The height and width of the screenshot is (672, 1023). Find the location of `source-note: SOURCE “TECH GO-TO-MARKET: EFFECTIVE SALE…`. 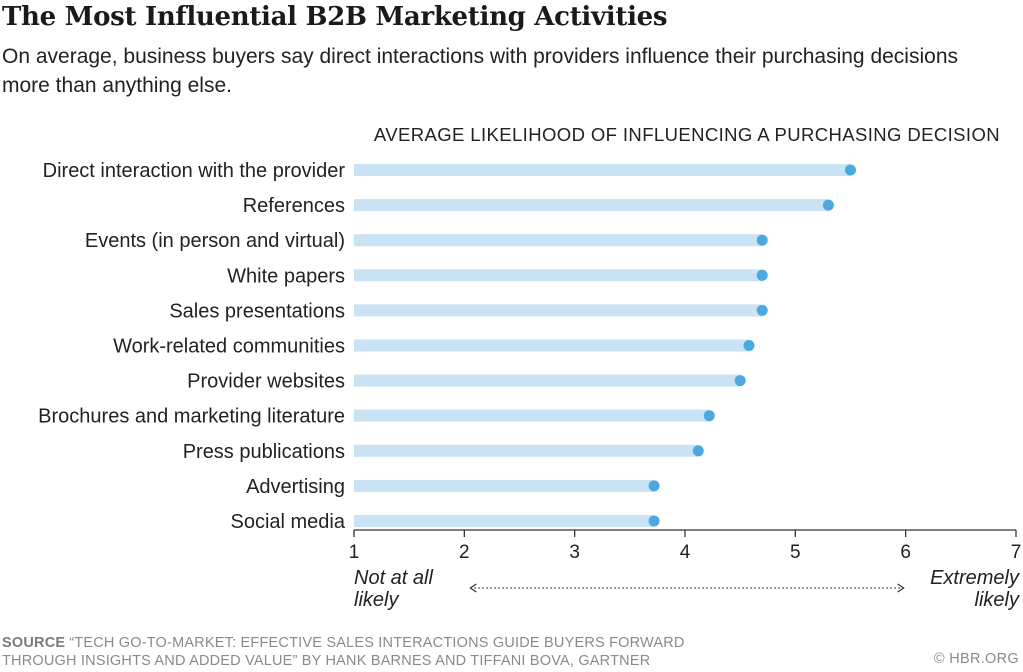

source-note: SOURCE “TECH GO-TO-MARKET: EFFECTIVE SALE… is located at coordinates (382, 652).